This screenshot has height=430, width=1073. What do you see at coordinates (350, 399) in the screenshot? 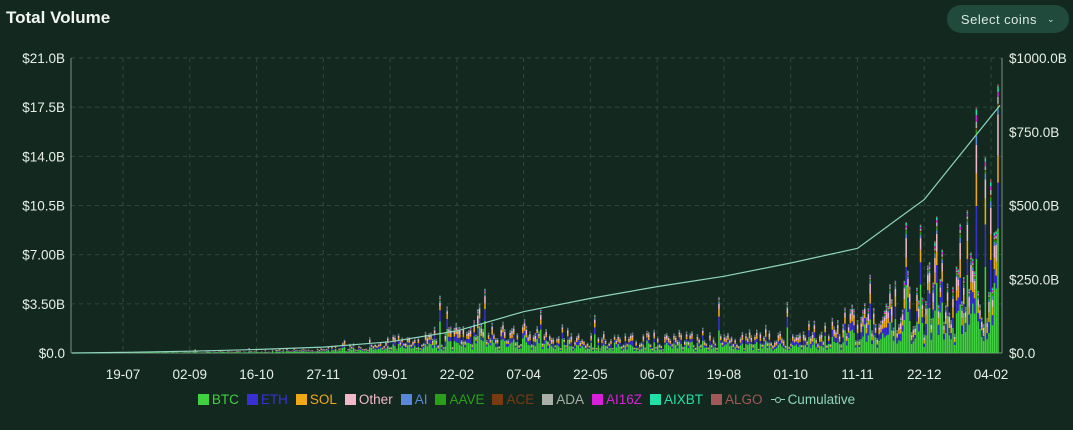
I see `legend-swatch` at bounding box center [350, 399].